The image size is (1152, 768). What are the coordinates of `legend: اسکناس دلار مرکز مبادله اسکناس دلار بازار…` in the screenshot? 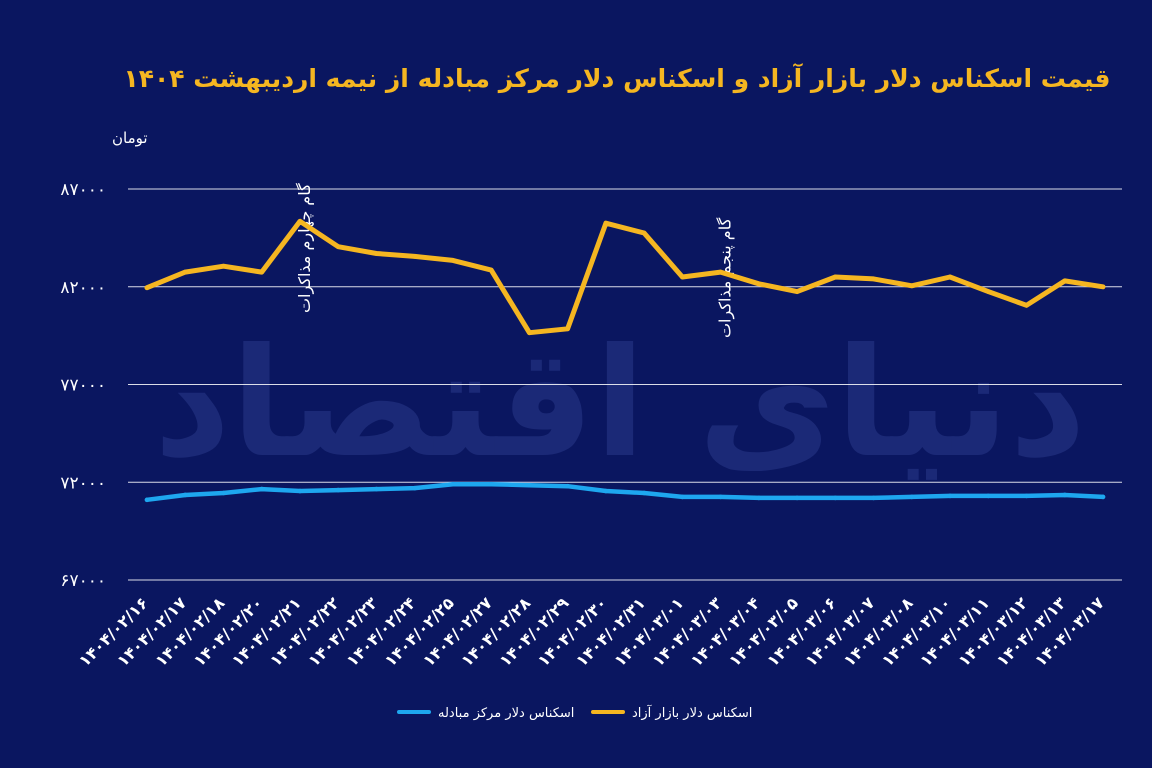 It's located at (574, 712).